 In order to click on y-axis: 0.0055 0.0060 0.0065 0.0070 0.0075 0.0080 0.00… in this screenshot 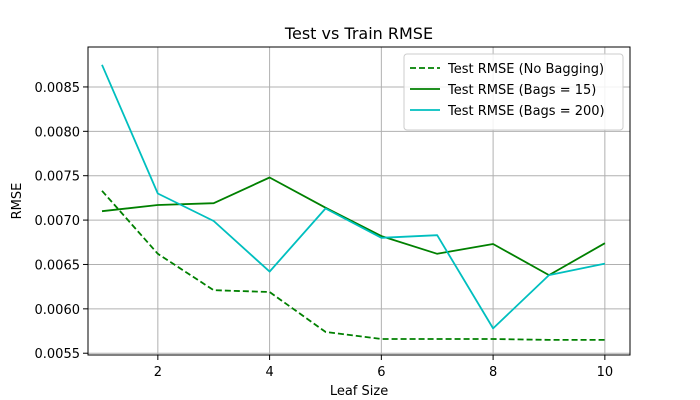, I will do `click(61, 221)`.